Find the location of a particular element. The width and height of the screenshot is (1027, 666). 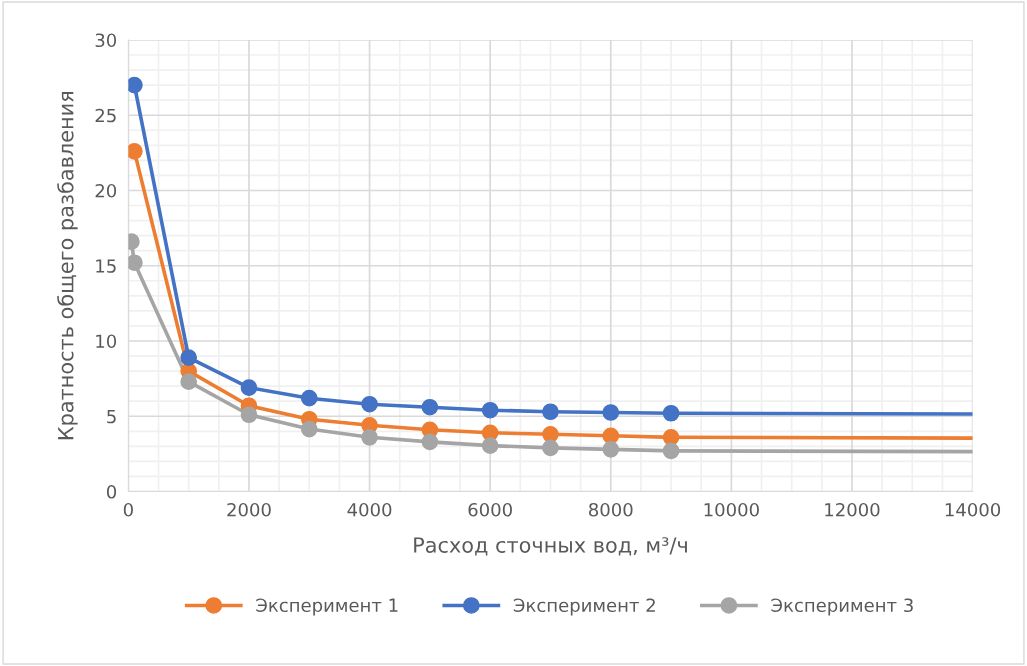

legend-label: Эксперимент 3 is located at coordinates (842, 607).